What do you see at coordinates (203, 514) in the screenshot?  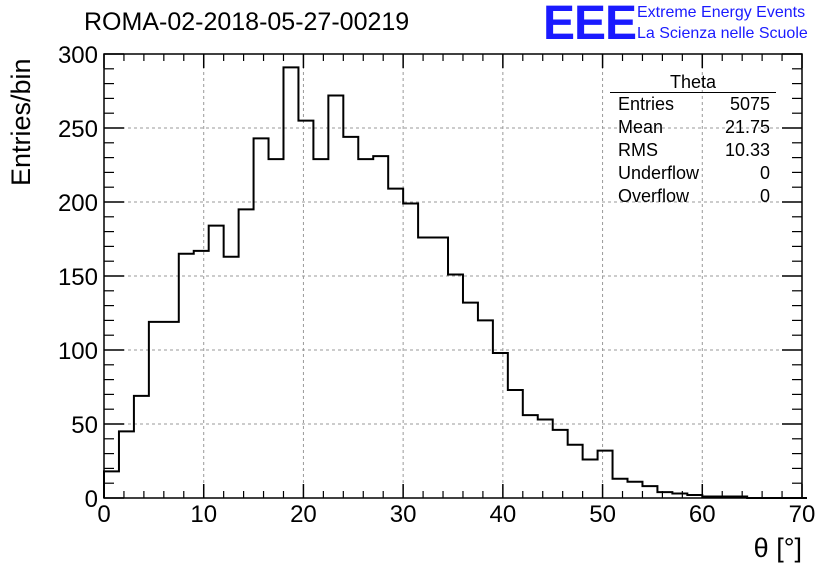 I see `x-tick-label: 10` at bounding box center [203, 514].